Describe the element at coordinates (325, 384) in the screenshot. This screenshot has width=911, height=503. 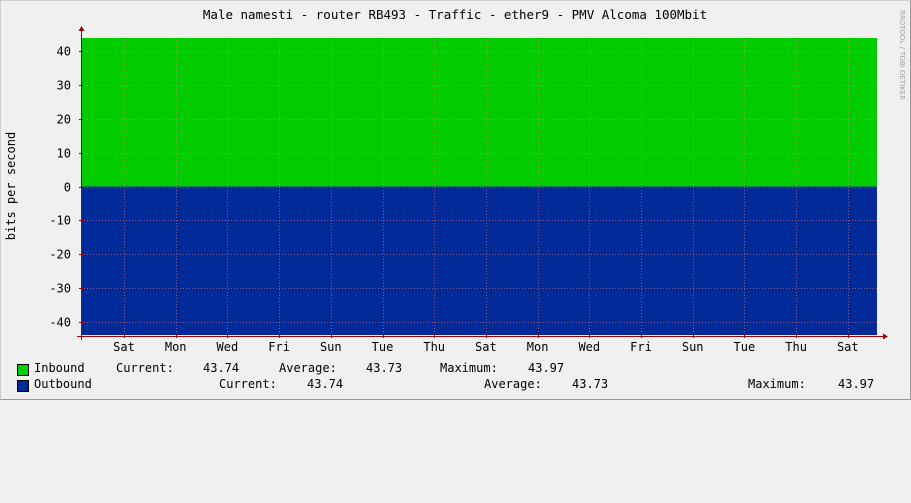
I see `legend-outbound-current: 43.74` at that location.